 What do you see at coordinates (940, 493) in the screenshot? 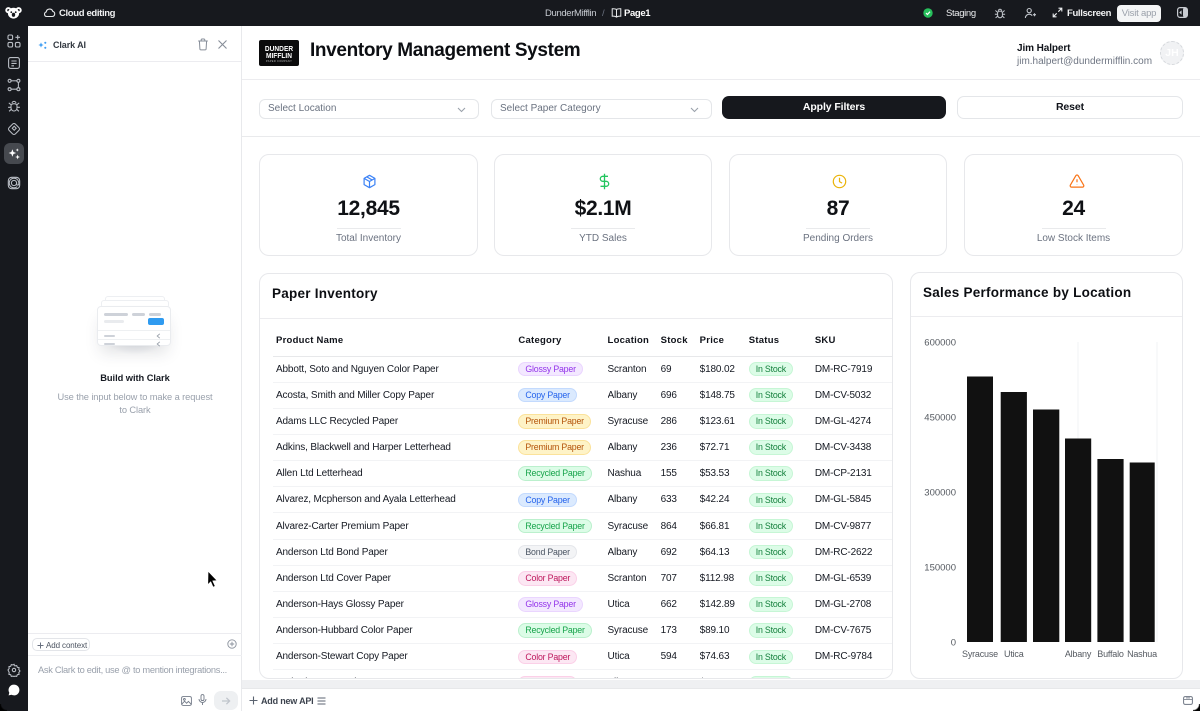
I see `svg-text: 300000` at bounding box center [940, 493].